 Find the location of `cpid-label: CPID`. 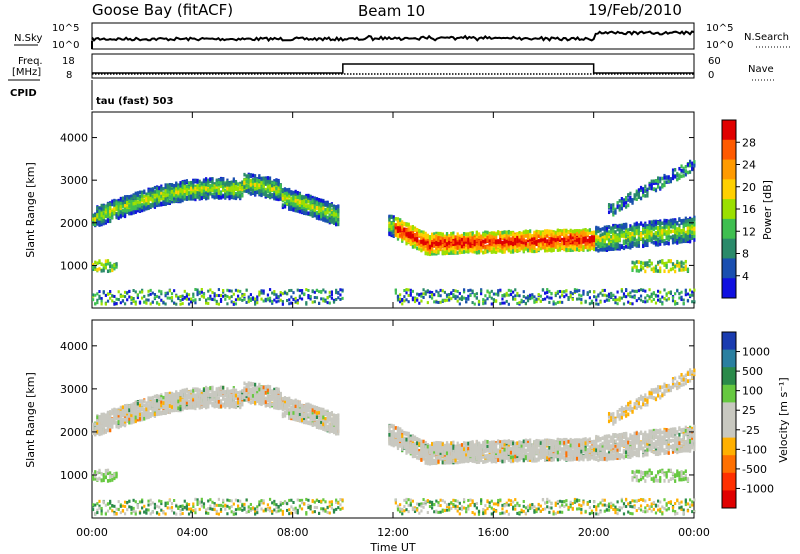

cpid-label: CPID is located at coordinates (23, 93).